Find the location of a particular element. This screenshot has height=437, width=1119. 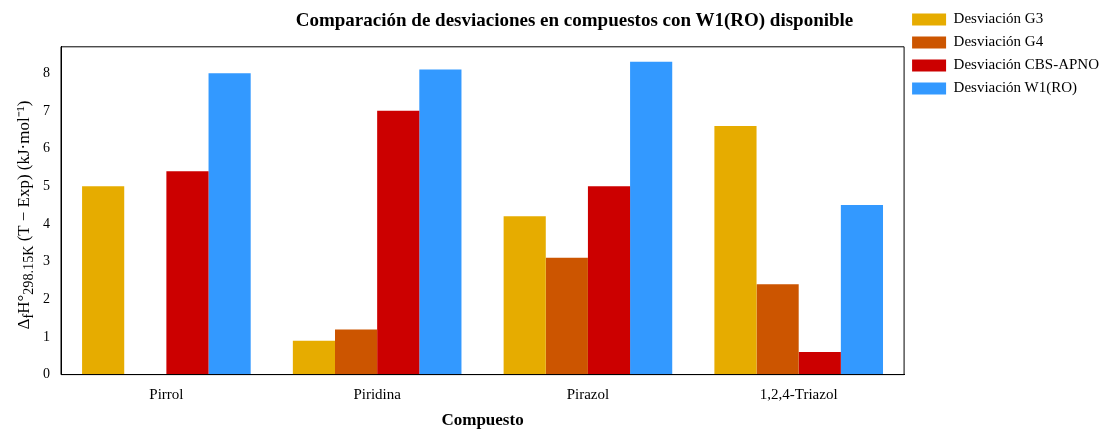

x-tick-label: Pirazol is located at coordinates (588, 393).